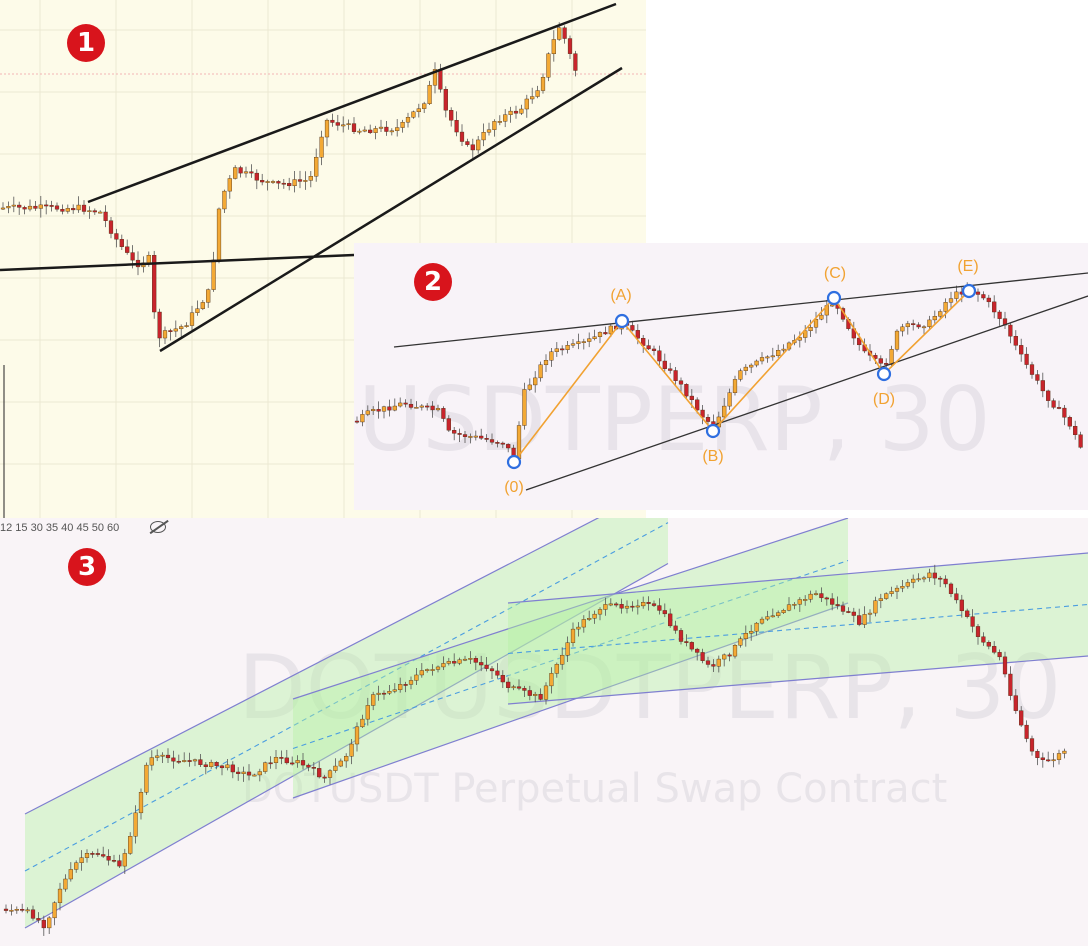 Image resolution: width=1088 pixels, height=946 pixels. What do you see at coordinates (177, 262) in the screenshot?
I see `support-line` at bounding box center [177, 262].